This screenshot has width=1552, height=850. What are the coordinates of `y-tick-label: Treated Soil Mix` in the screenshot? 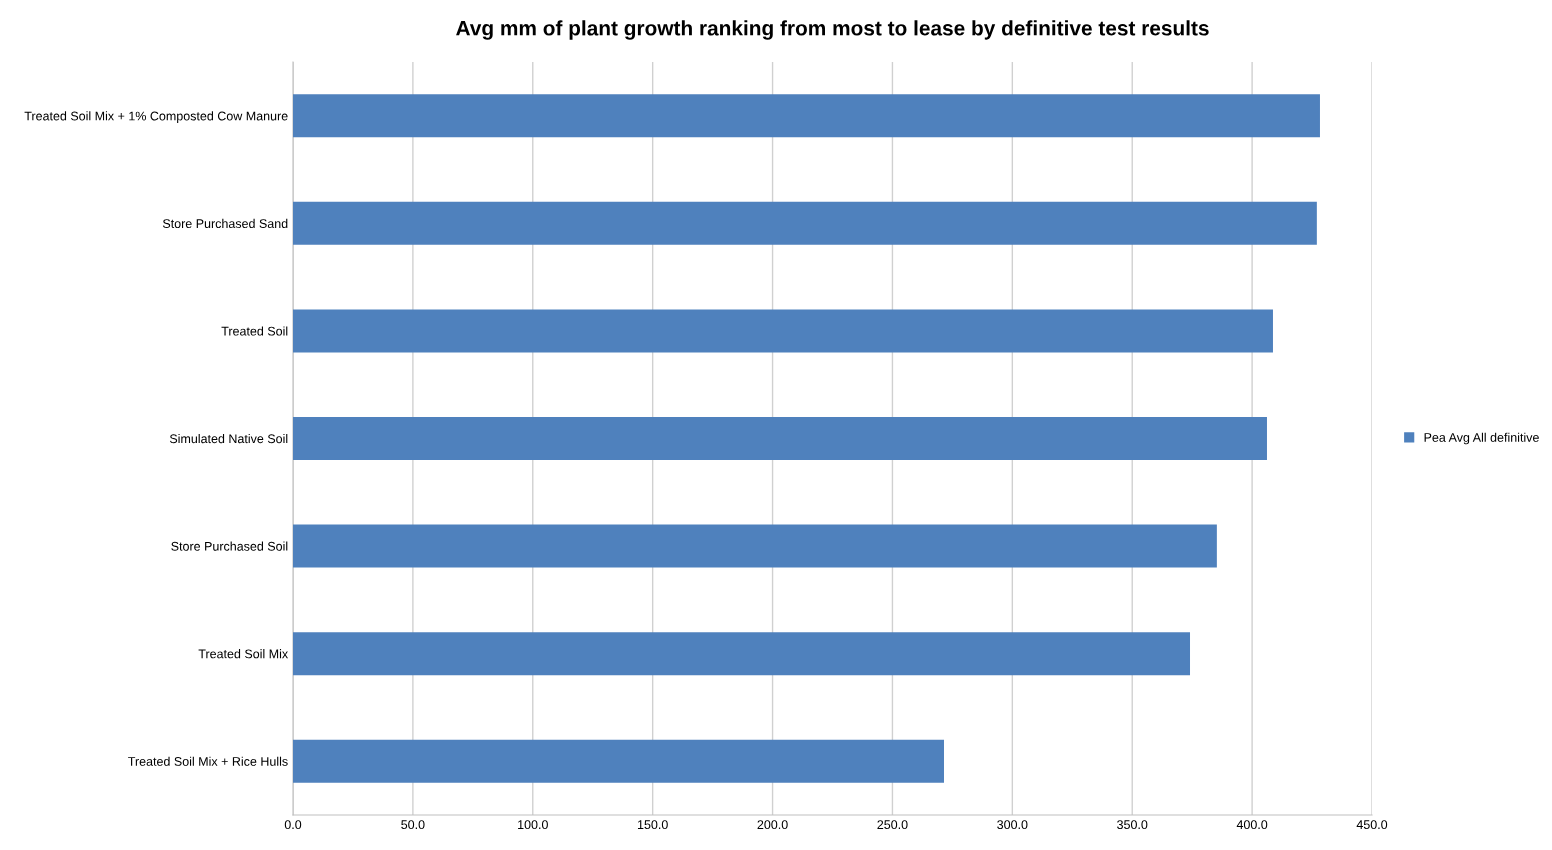 It's located at (243, 654).